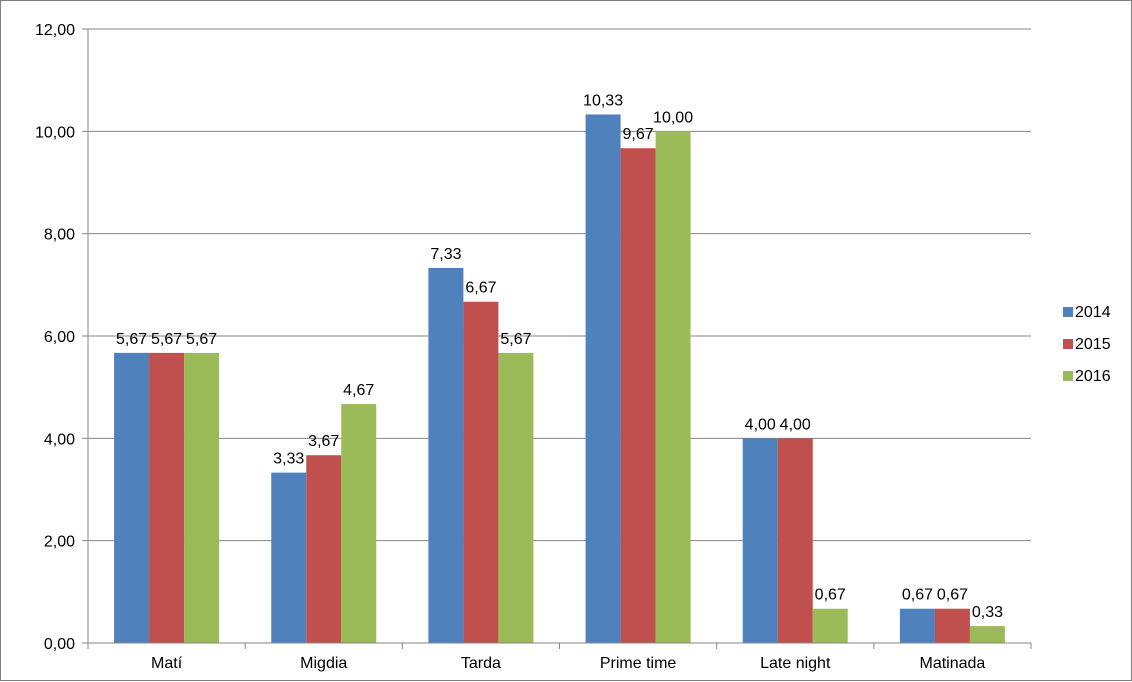  What do you see at coordinates (59, 337) in the screenshot?
I see `y-tick-label: 6,00` at bounding box center [59, 337].